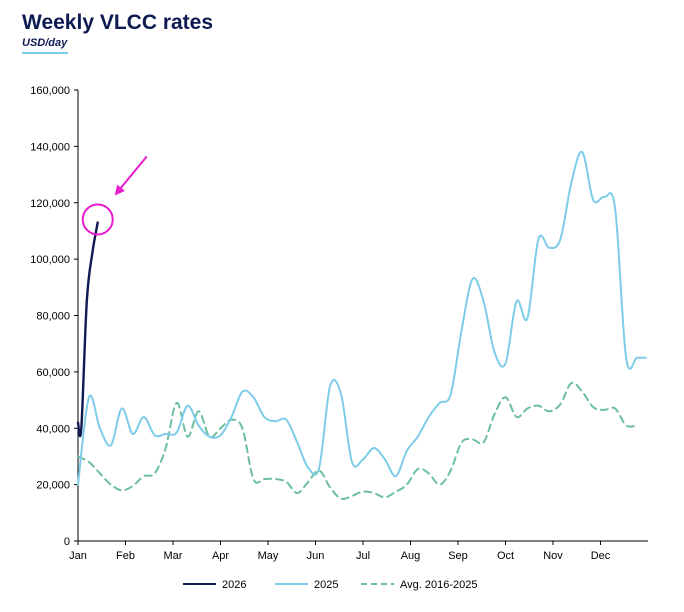  I want to click on x-tick-label-mar: Mar, so click(173, 556).